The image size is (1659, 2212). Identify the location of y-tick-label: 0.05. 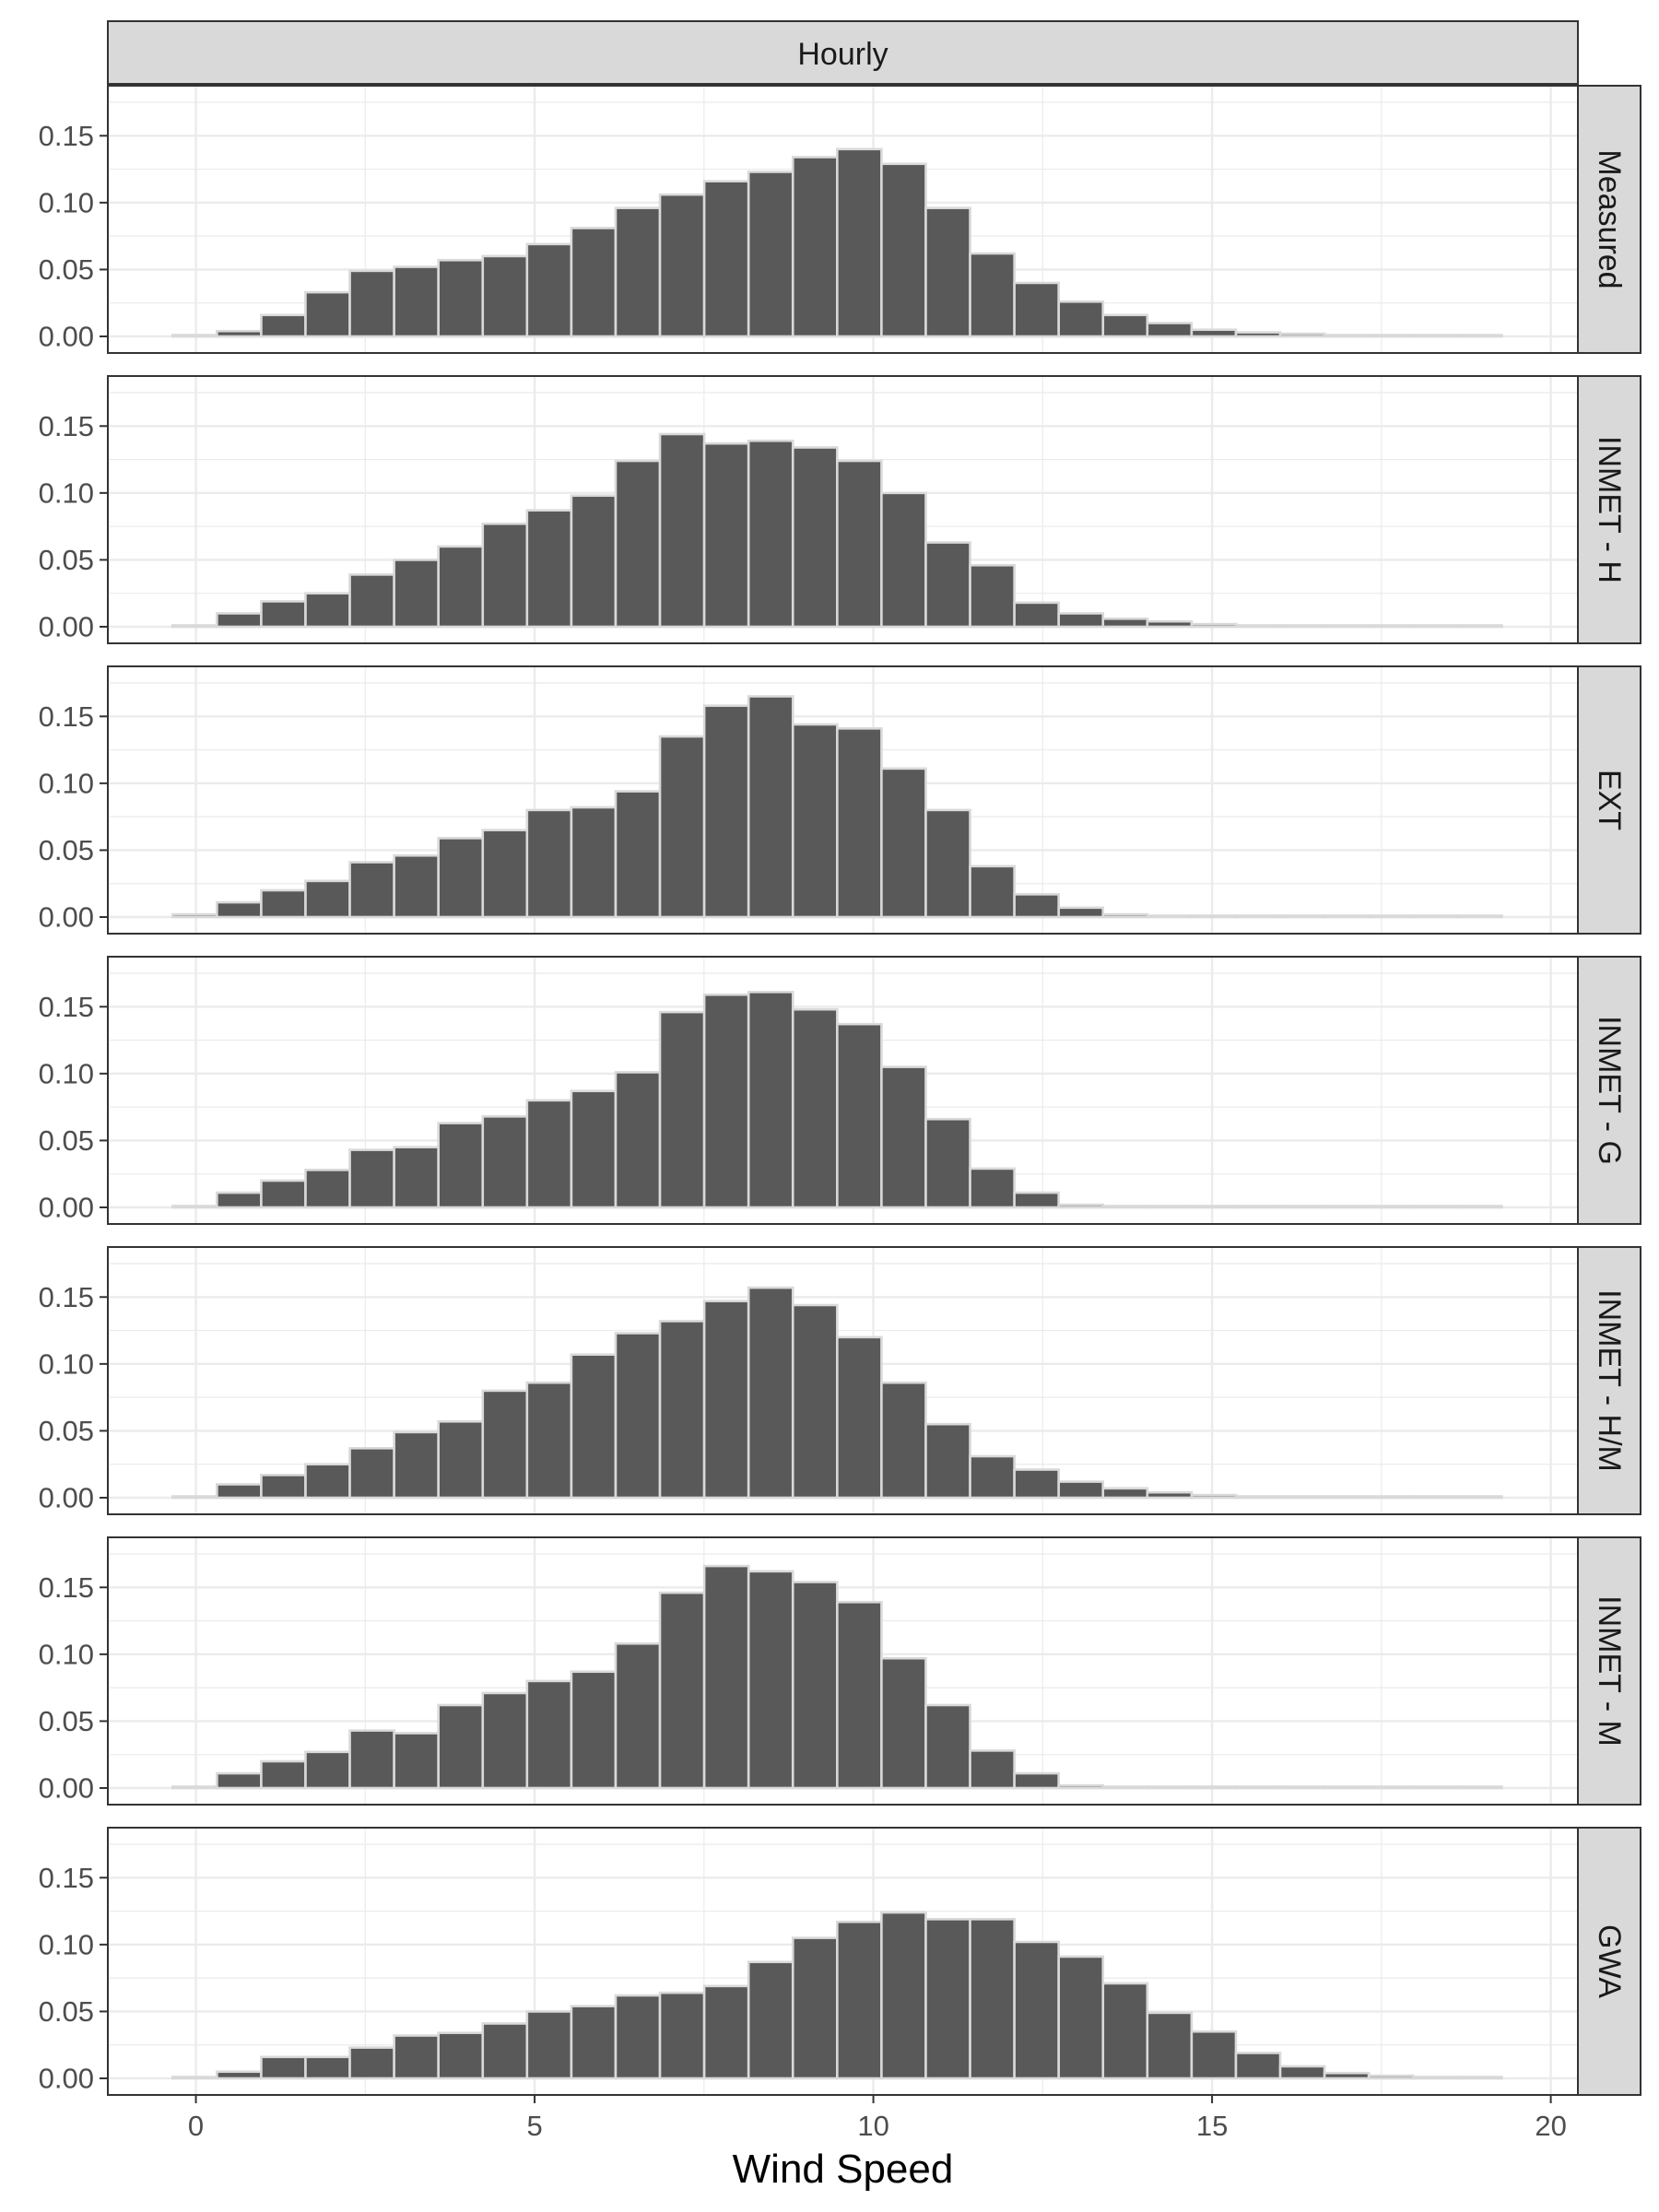
(66, 269).